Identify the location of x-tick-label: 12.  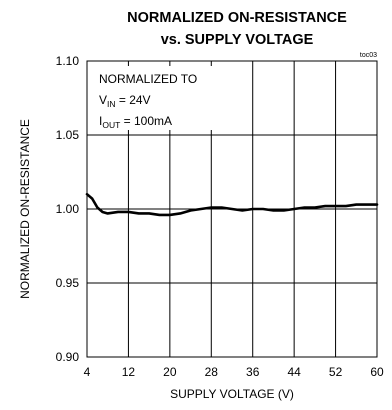
(129, 372).